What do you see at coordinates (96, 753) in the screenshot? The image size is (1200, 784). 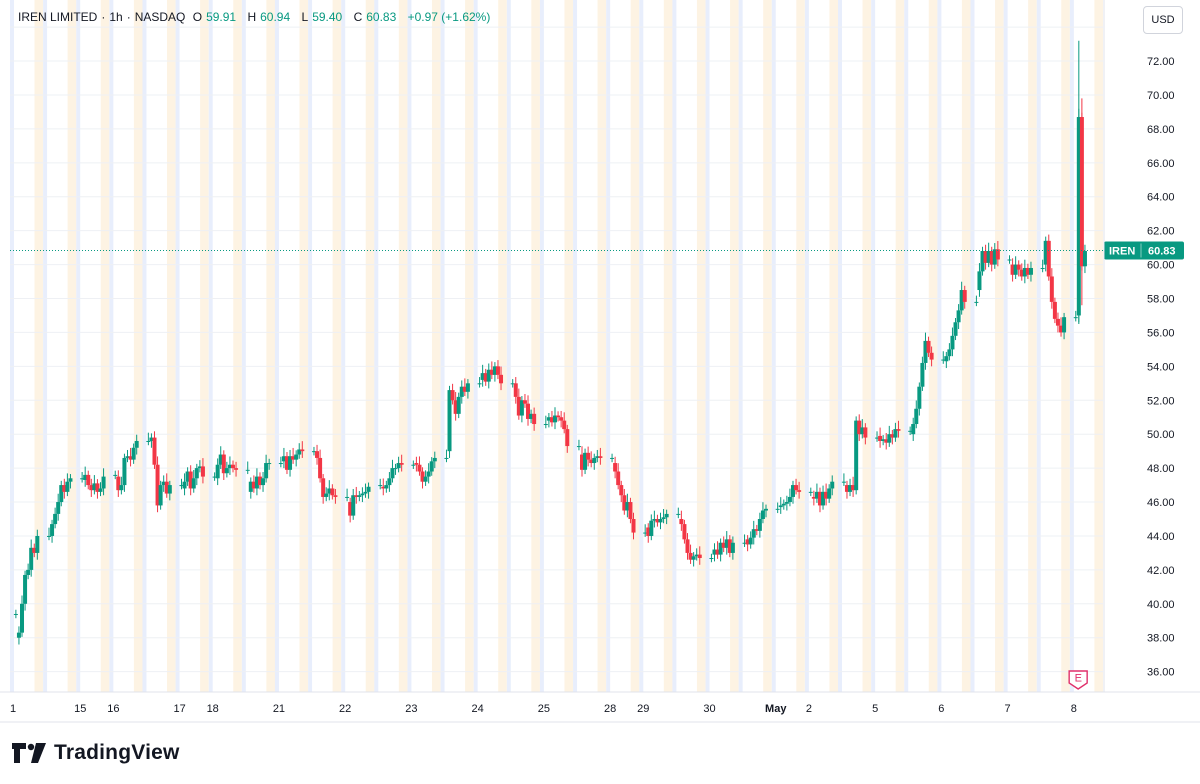 I see `tradingview-logo: TradingView` at bounding box center [96, 753].